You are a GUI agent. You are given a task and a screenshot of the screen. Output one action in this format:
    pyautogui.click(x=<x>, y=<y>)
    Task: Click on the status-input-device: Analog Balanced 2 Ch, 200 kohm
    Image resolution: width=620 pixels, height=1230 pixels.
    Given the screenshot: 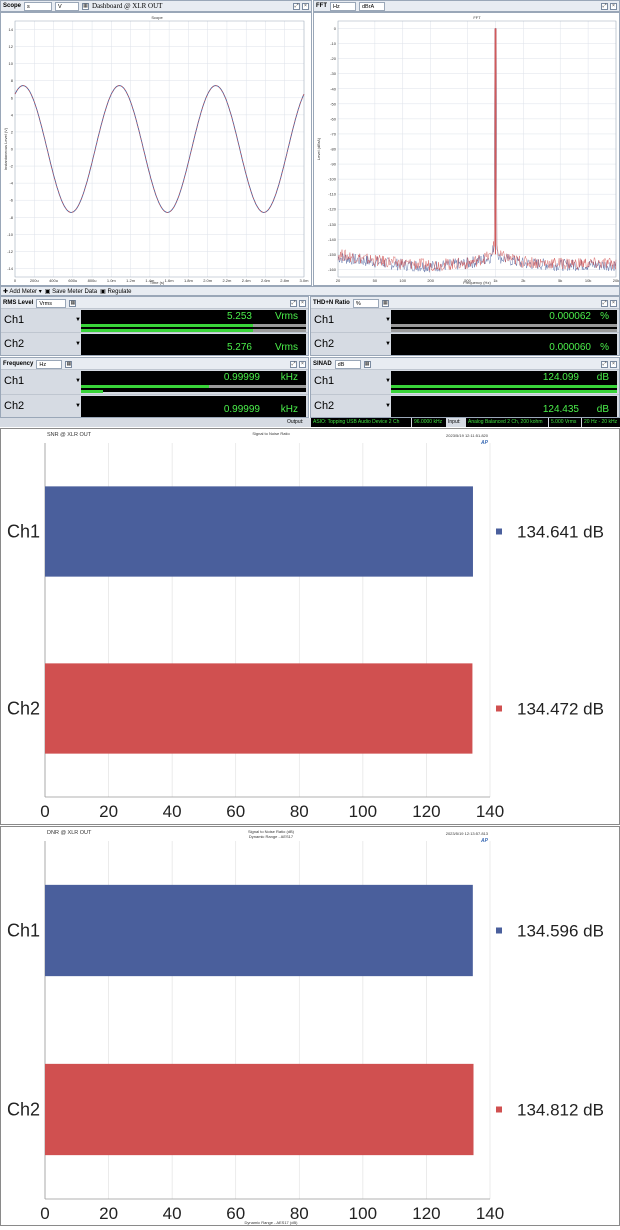 What is the action you would take?
    pyautogui.click(x=507, y=422)
    